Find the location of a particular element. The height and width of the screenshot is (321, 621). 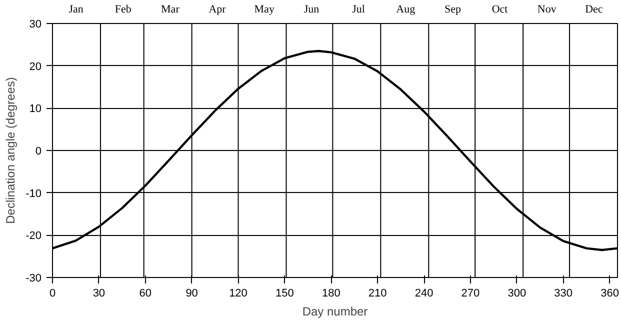

text: Aug is located at coordinates (406, 10).